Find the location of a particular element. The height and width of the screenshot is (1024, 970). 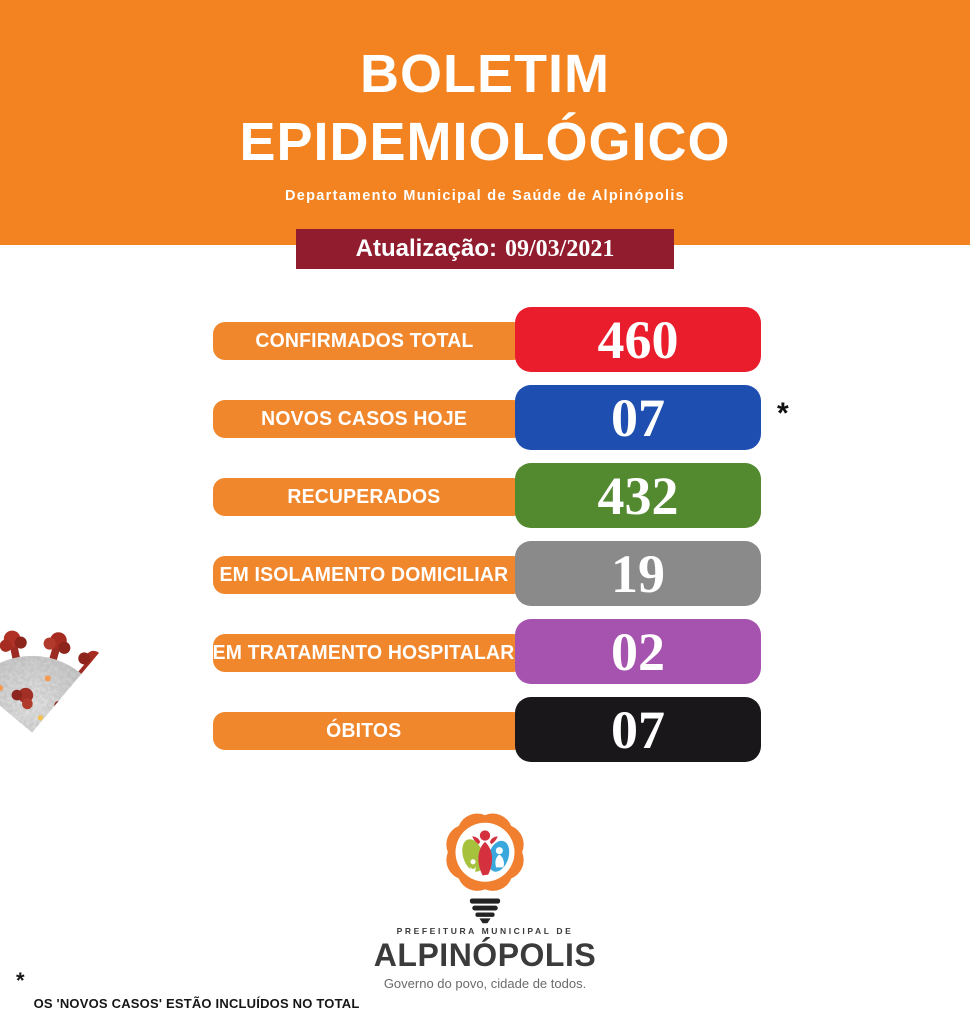

update-banner: Atualização: 09/03/2021 is located at coordinates (485, 249).